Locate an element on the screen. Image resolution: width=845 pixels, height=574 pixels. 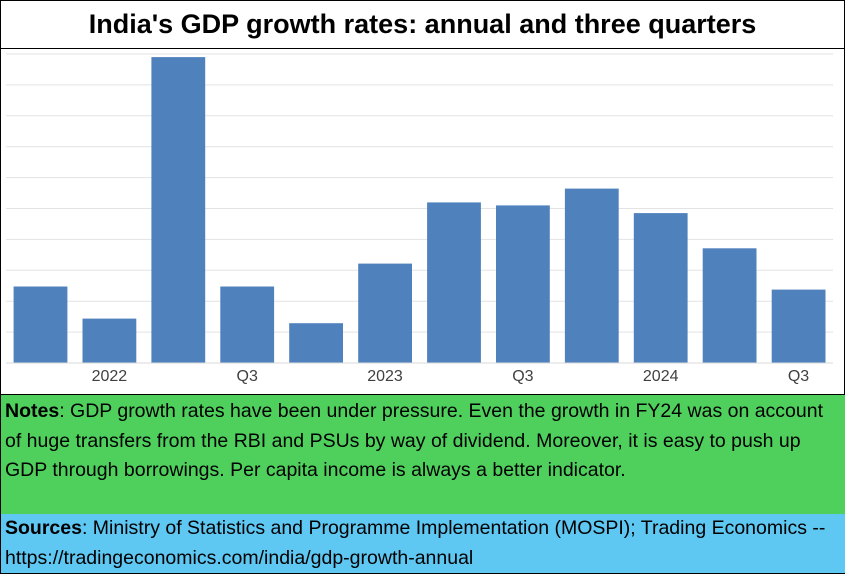
sources-label: Sources is located at coordinates (43, 528).